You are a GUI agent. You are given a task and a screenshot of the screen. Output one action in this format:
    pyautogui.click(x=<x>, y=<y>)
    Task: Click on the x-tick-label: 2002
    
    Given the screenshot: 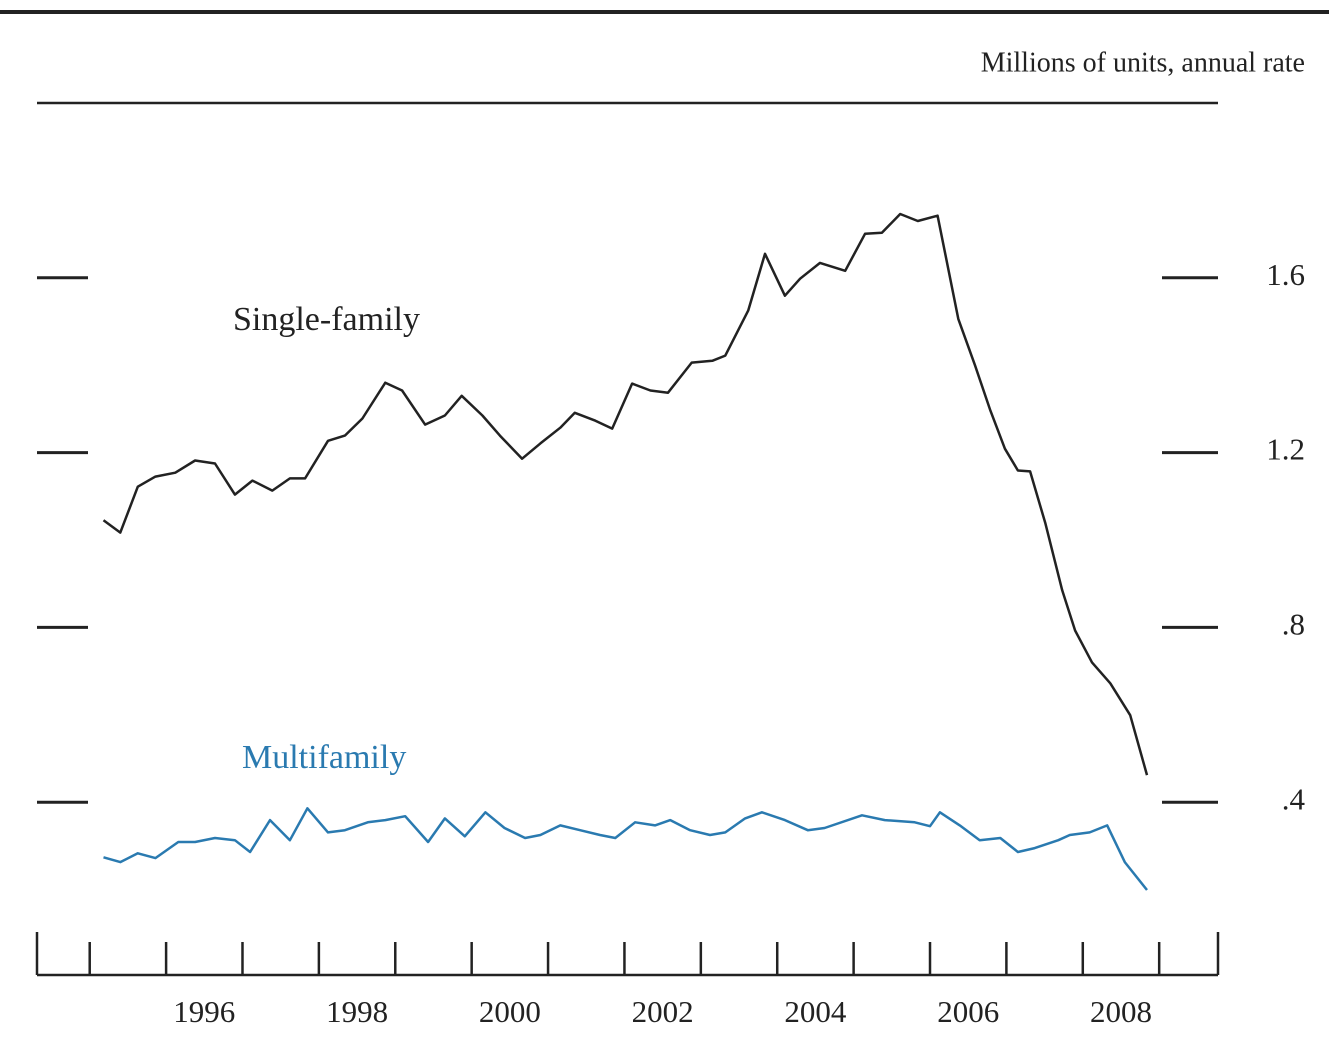 What is the action you would take?
    pyautogui.click(x=663, y=1011)
    